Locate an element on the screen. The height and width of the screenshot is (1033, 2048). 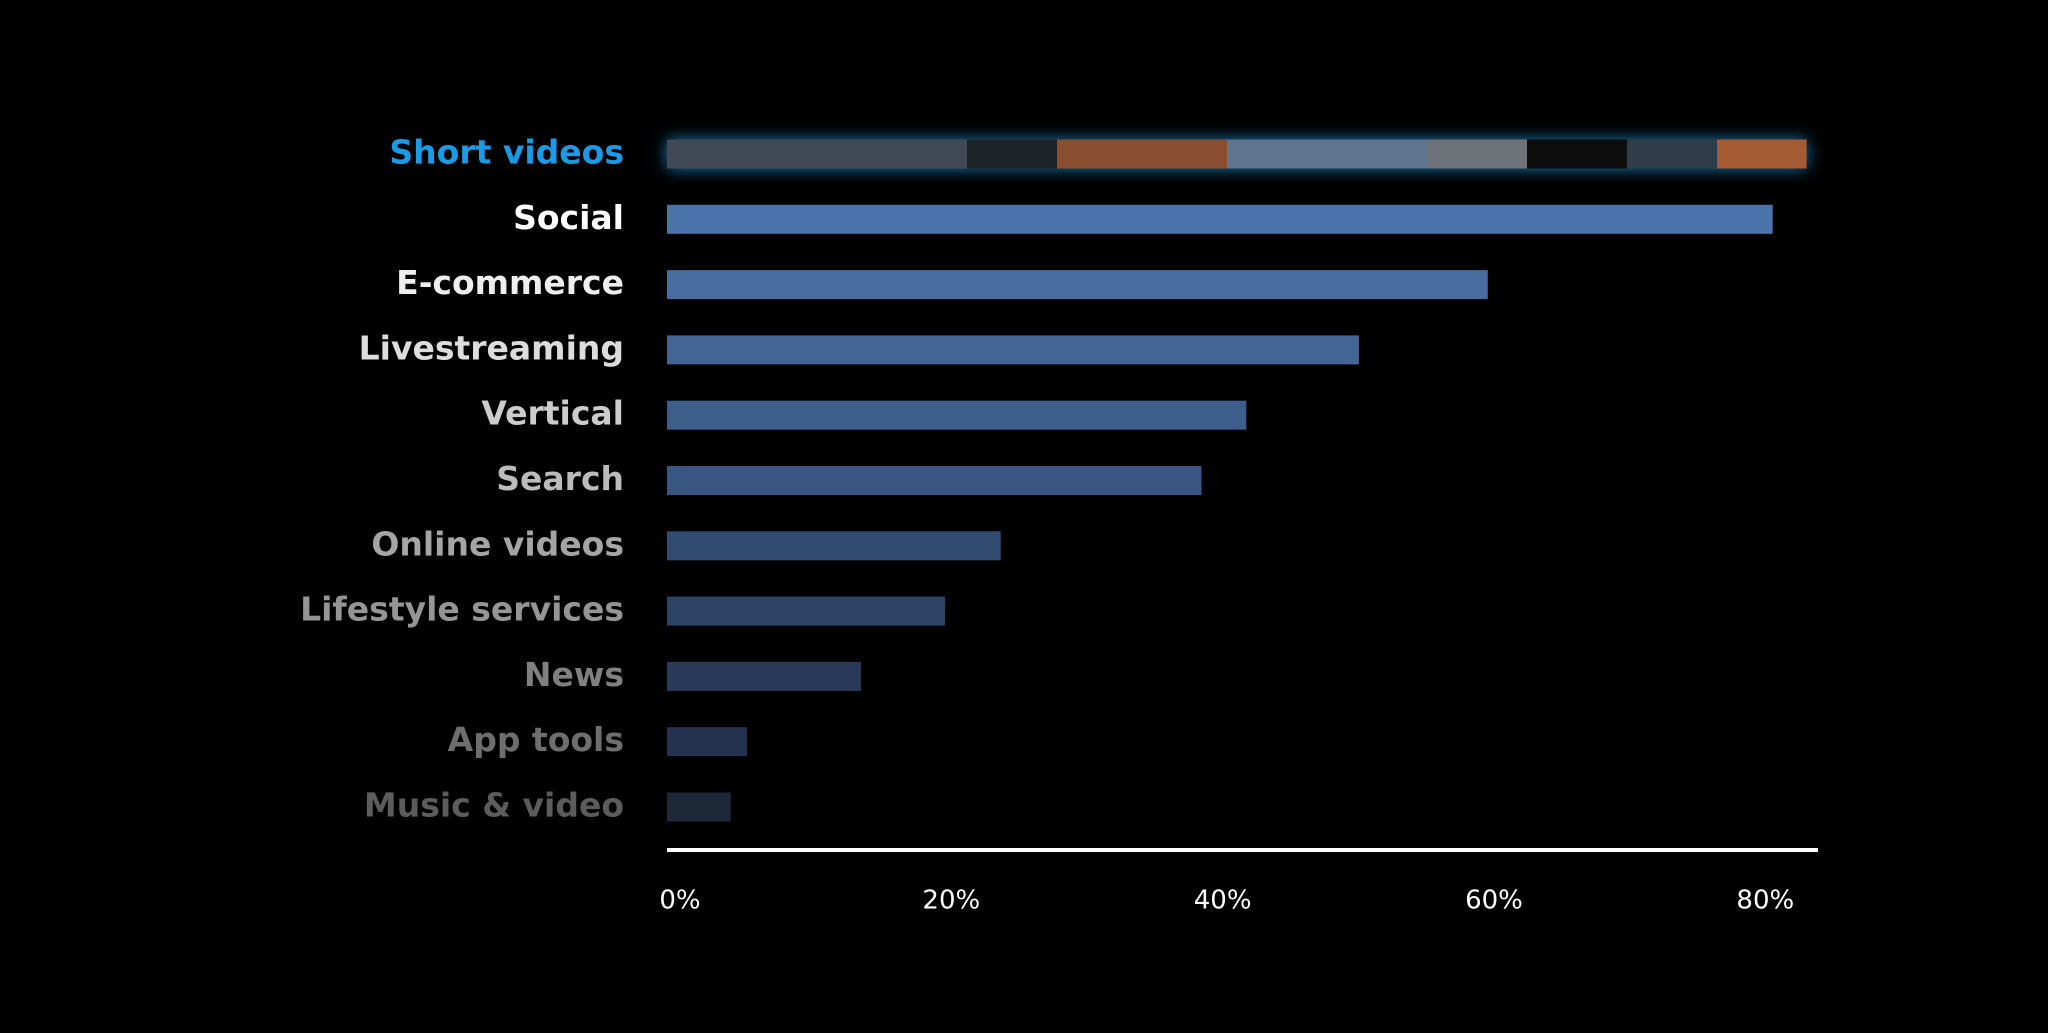
x-tick-label: 20% is located at coordinates (951, 901).